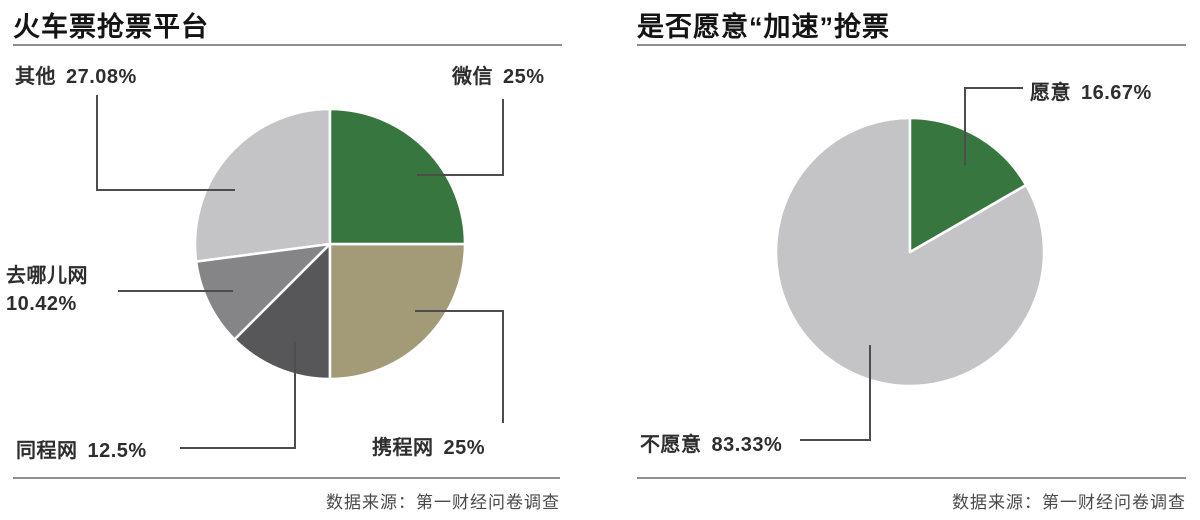 This screenshot has height=520, width=1200. Describe the element at coordinates (911, 45) in the screenshot. I see `right-title-rule` at that location.